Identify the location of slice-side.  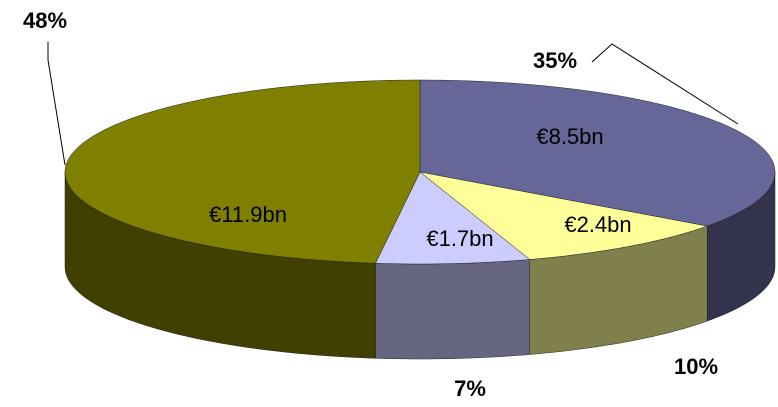
(452, 309).